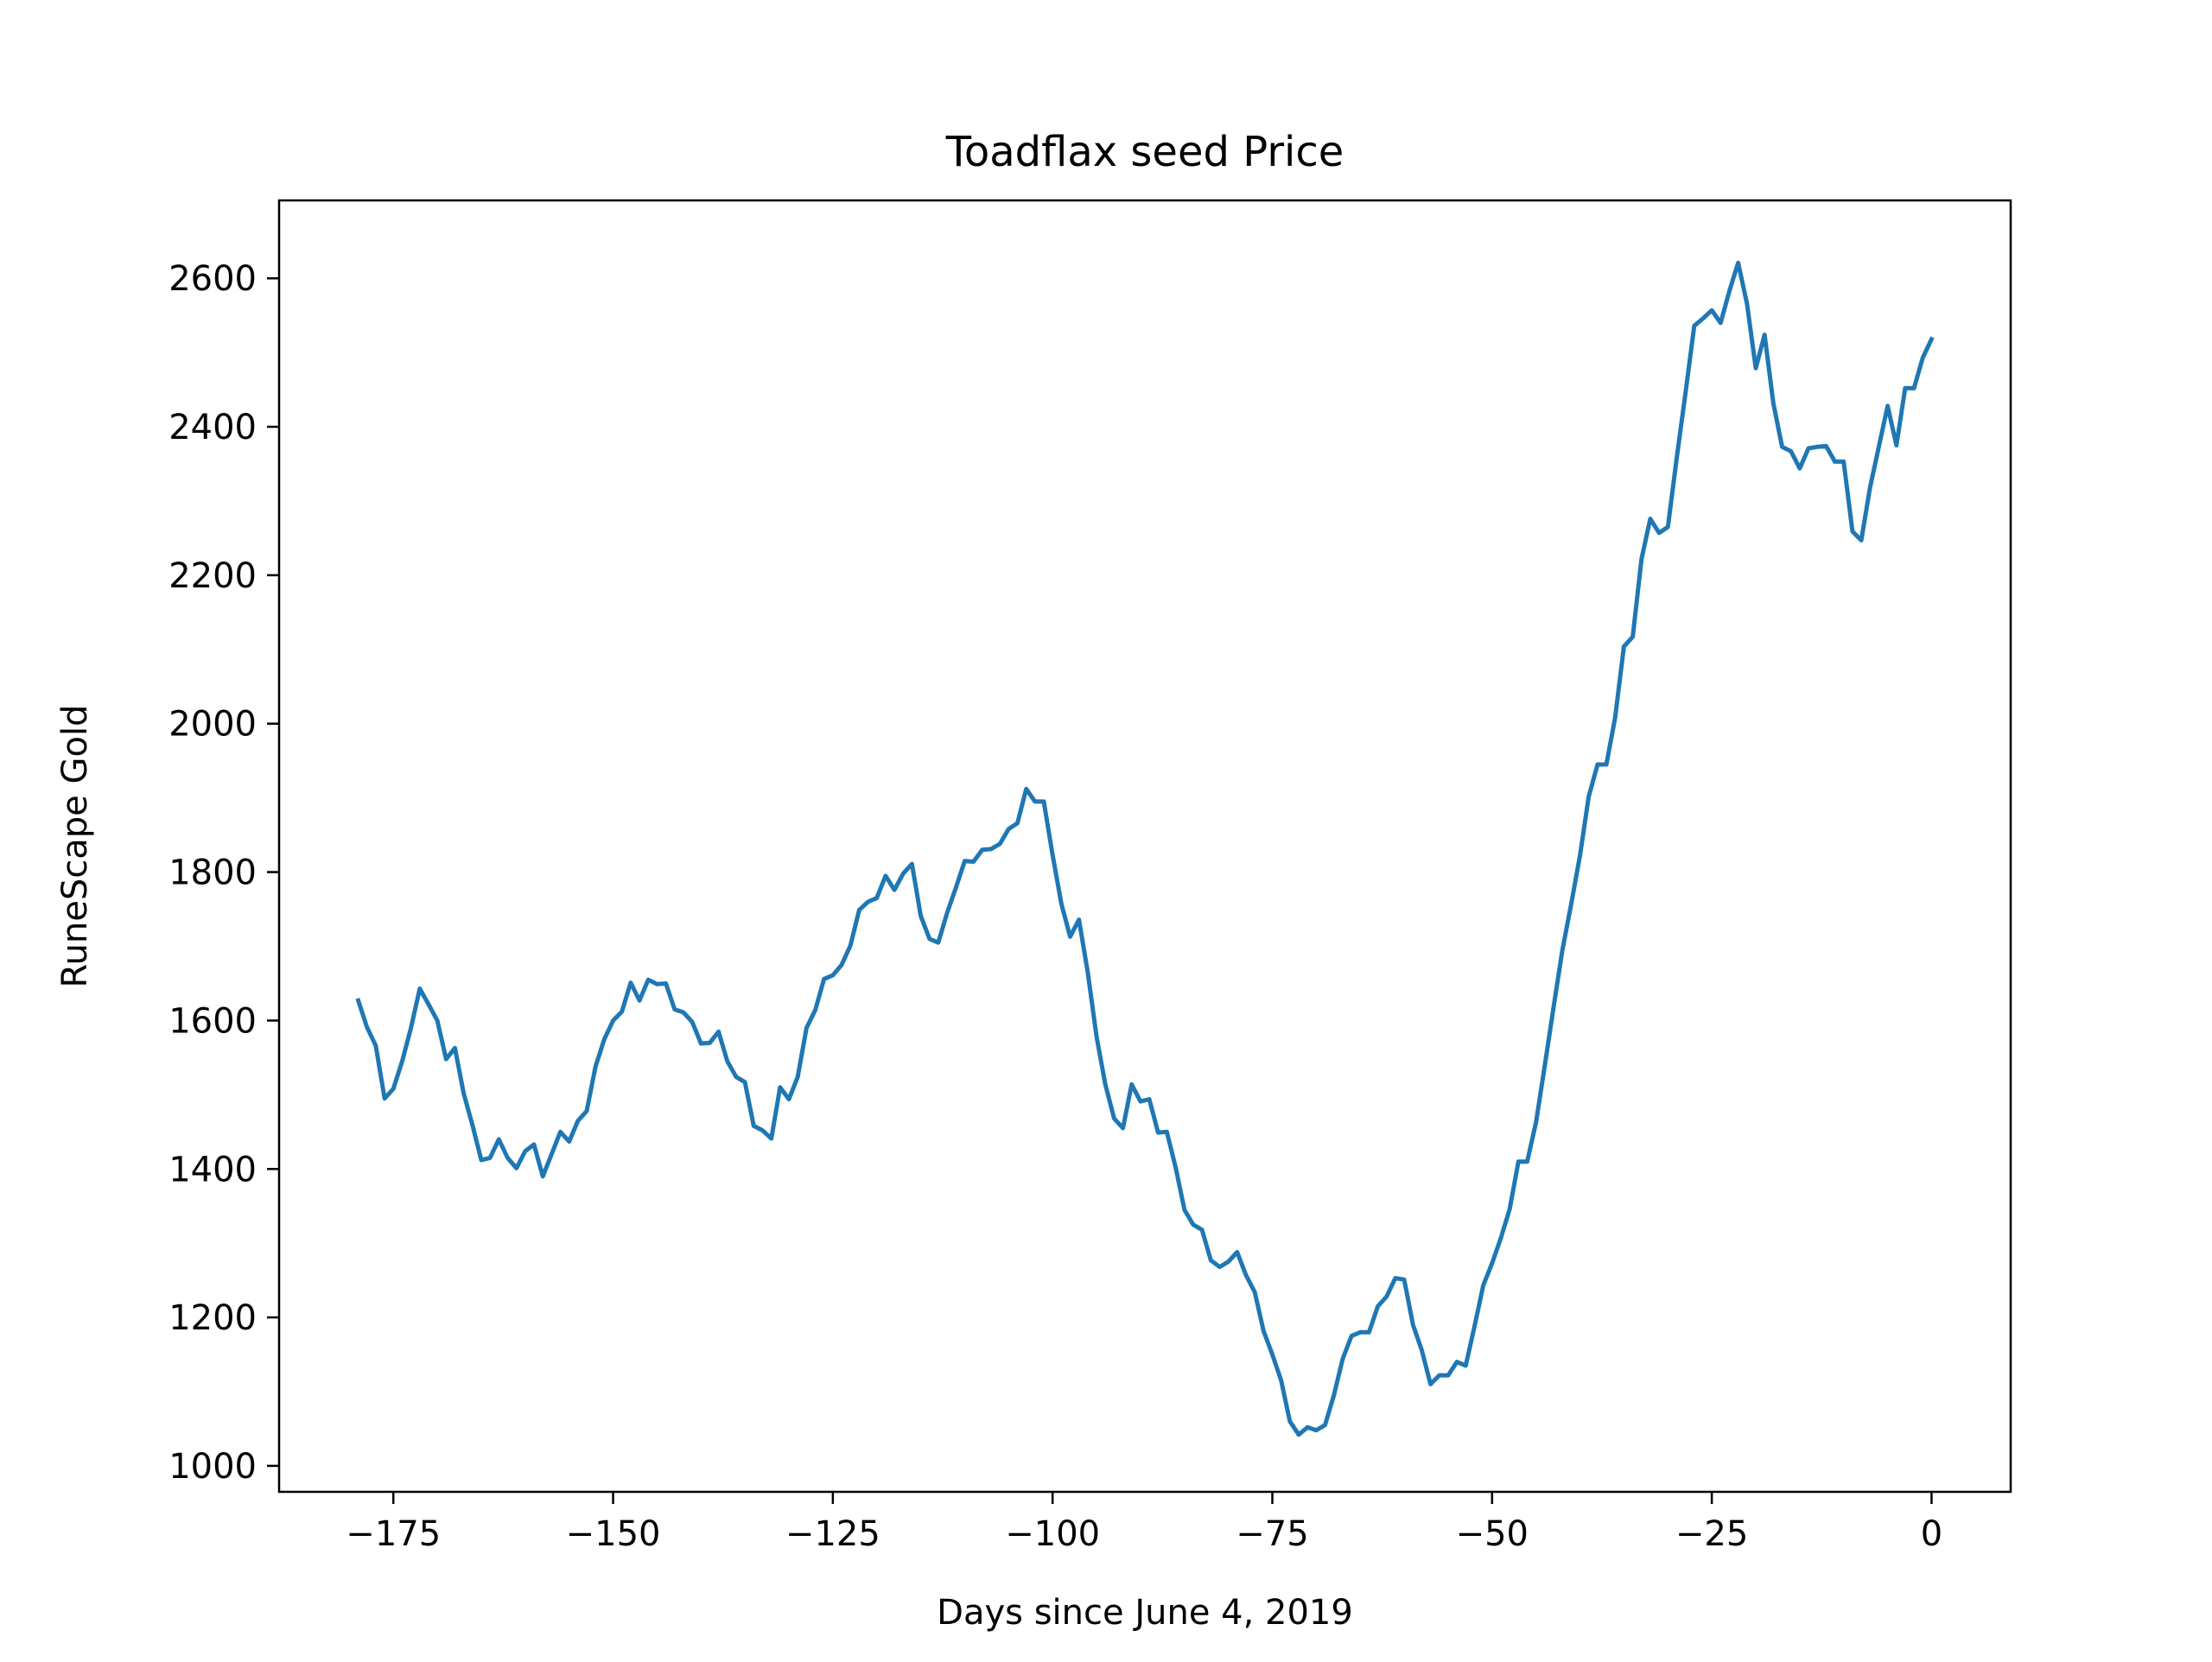 The height and width of the screenshot is (1662, 2212). What do you see at coordinates (212, 427) in the screenshot?
I see `y-tick-label: 2400` at bounding box center [212, 427].